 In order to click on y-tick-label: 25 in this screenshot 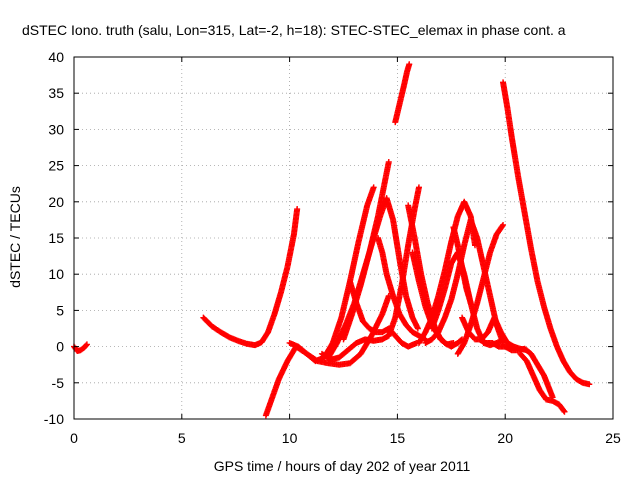, I will do `click(56, 166)`.